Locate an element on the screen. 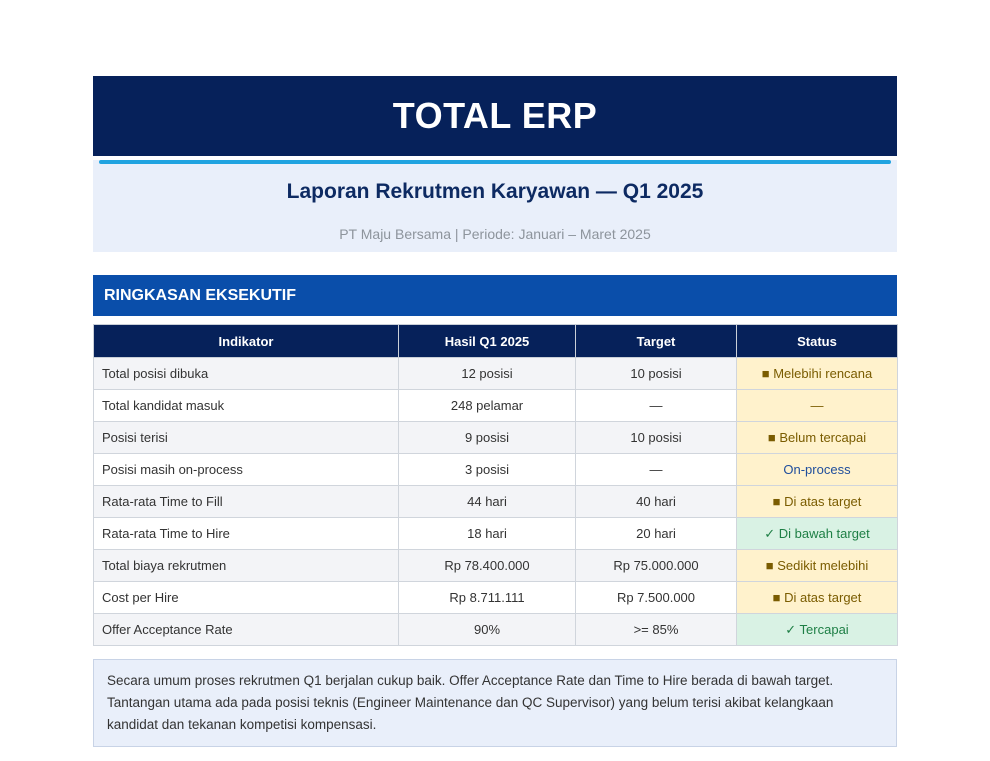 Image resolution: width=990 pixels, height=761 pixels. indicator-cell: Rata-rata Time to Fill is located at coordinates (246, 501).